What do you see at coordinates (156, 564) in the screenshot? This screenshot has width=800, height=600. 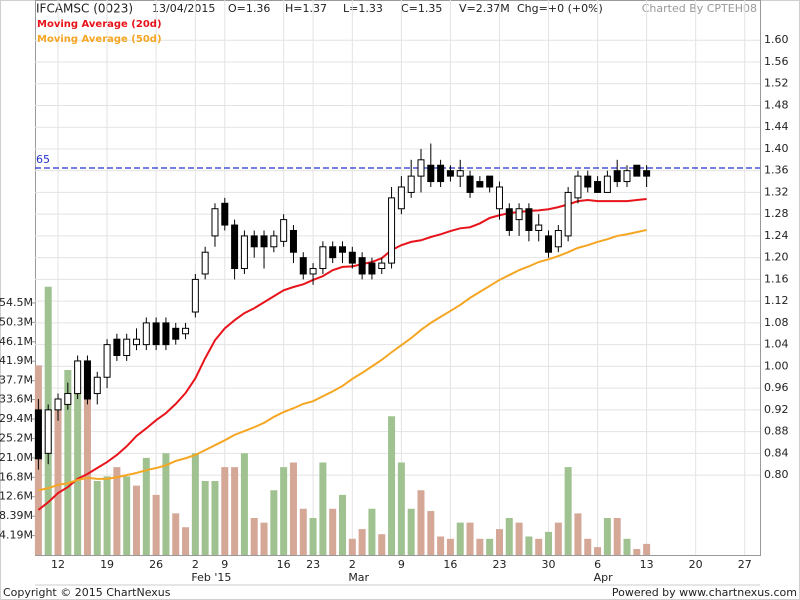 I see `x-tick-label: 26` at bounding box center [156, 564].